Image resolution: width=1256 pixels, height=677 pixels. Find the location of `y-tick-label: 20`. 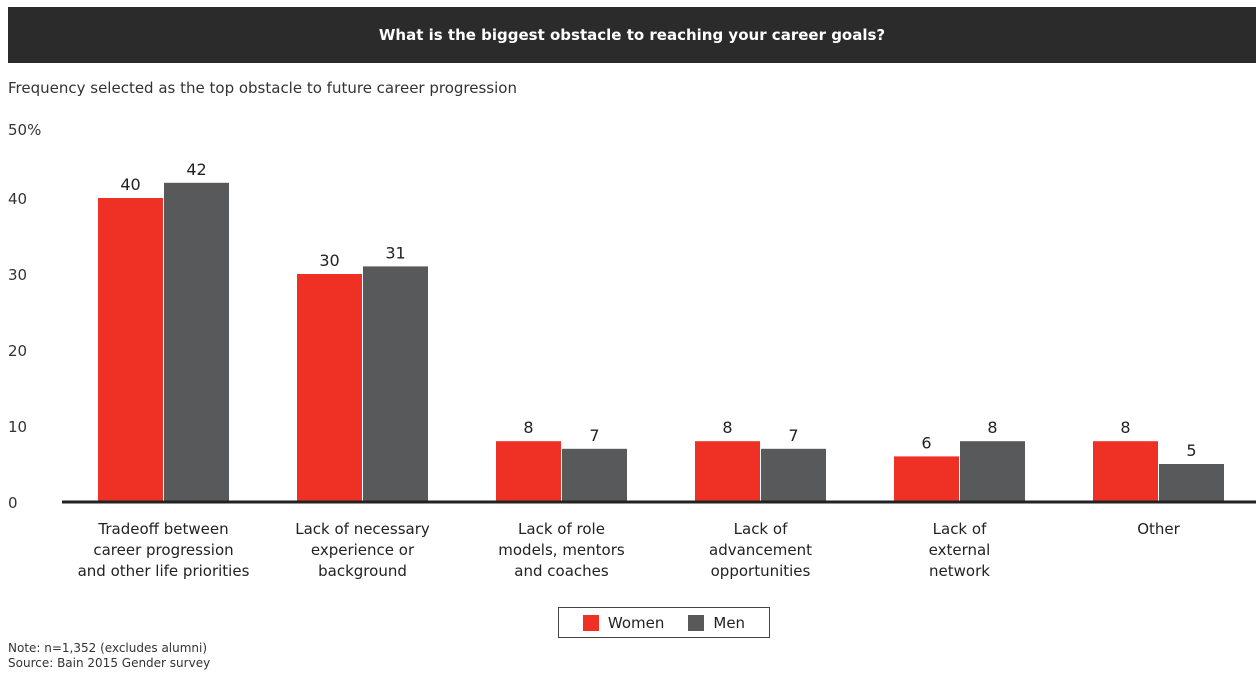

y-tick-label: 20 is located at coordinates (17, 351).